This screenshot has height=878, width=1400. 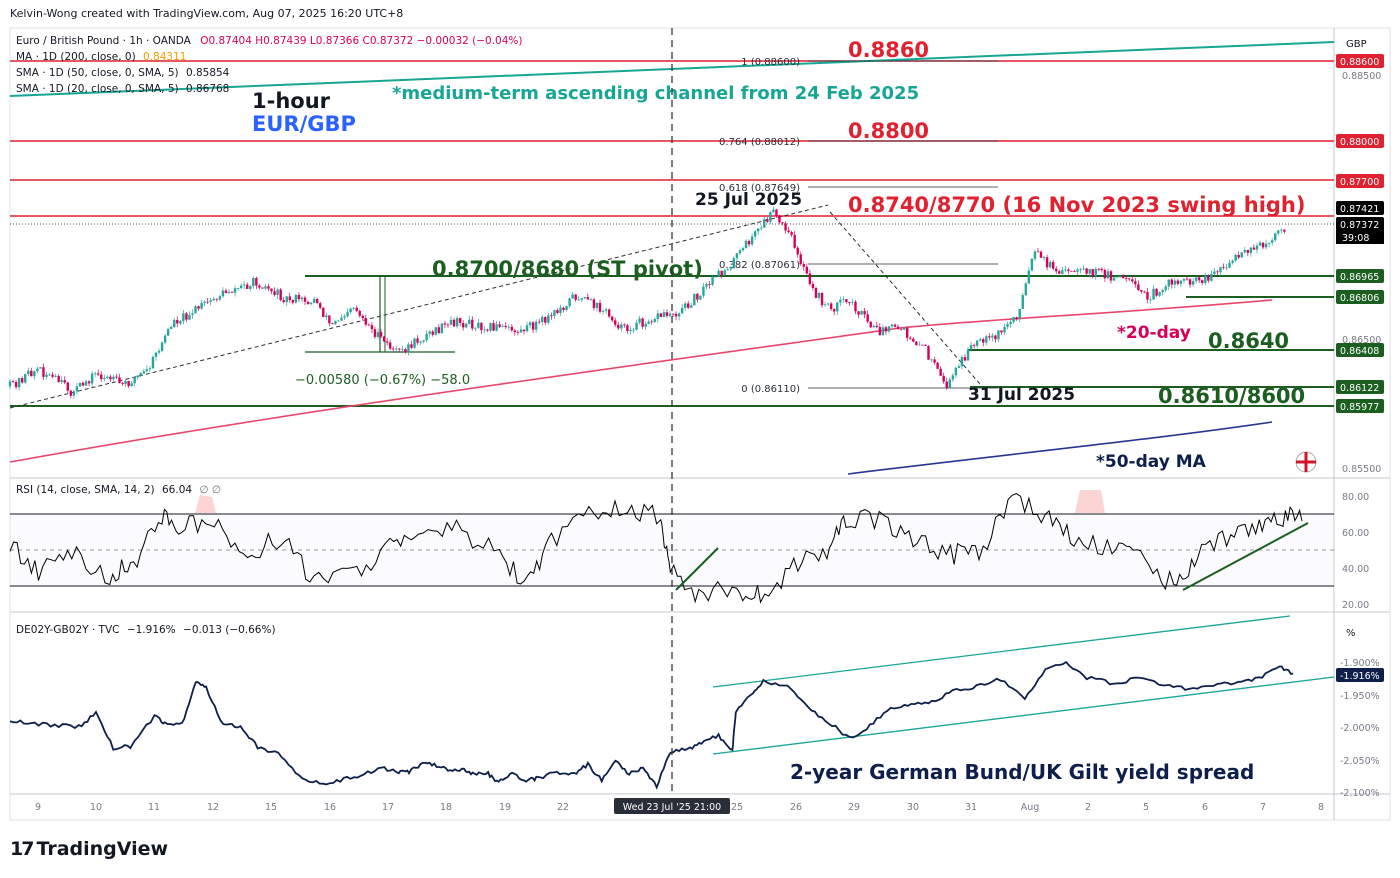 I want to click on ma200-legend: MA · 1D (200, close, 0) 0.84311, so click(x=101, y=57).